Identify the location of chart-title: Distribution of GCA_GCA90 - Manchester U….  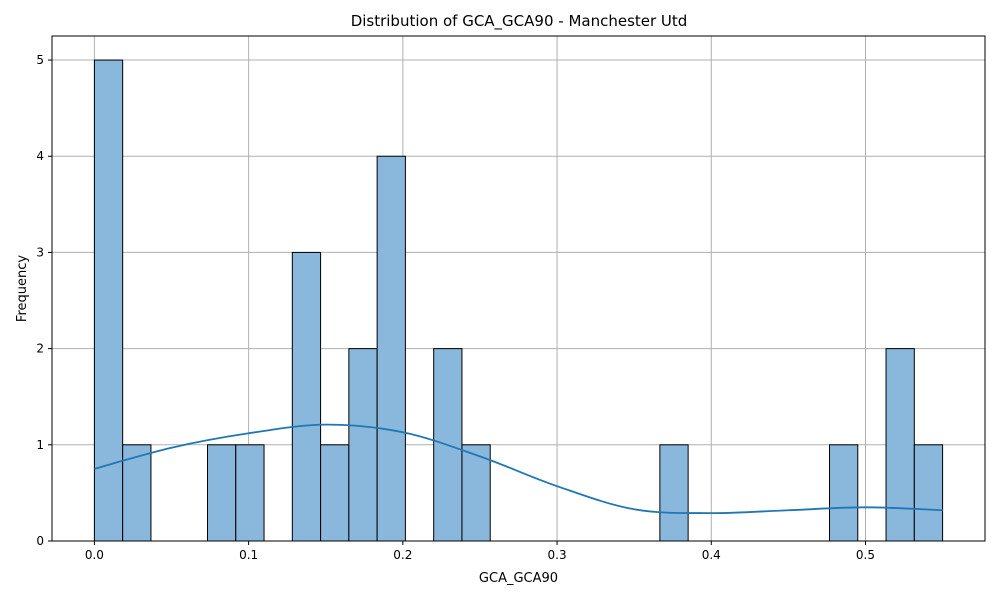
(519, 21).